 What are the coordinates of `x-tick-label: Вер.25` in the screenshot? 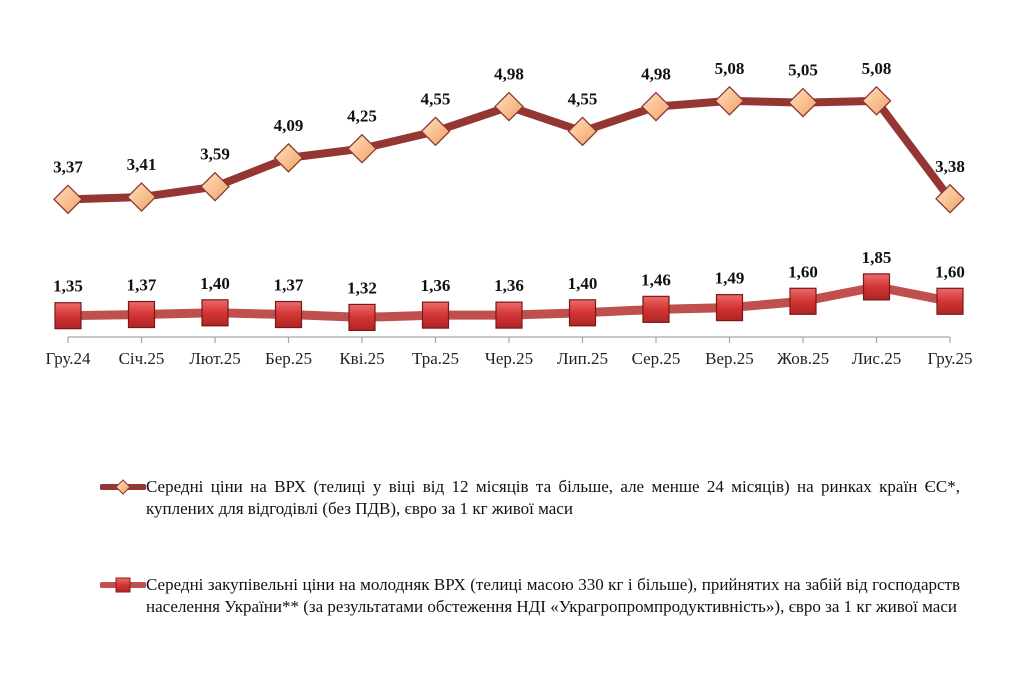 It's located at (729, 358).